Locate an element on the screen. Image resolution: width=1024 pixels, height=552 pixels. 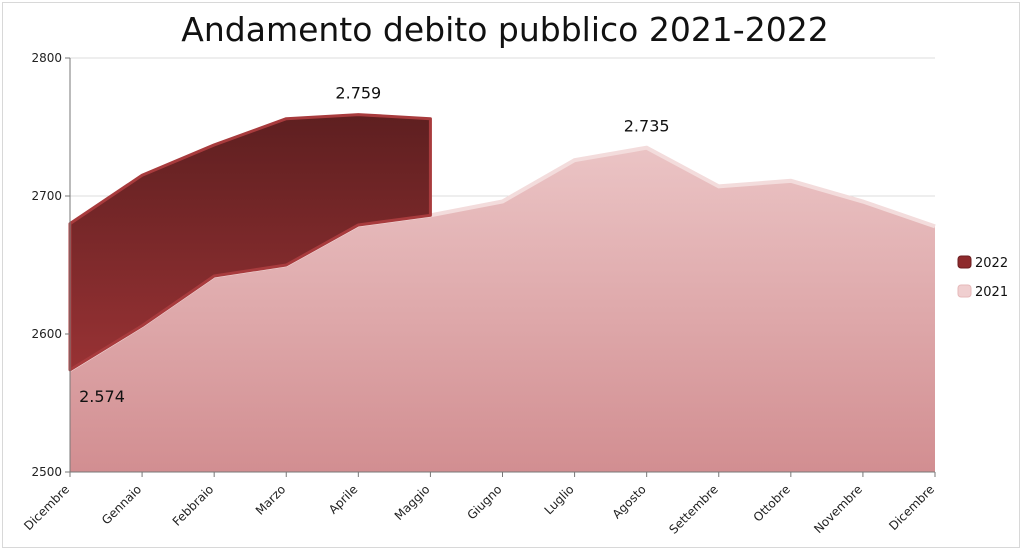
data-label: 2.759 is located at coordinates (358, 93).